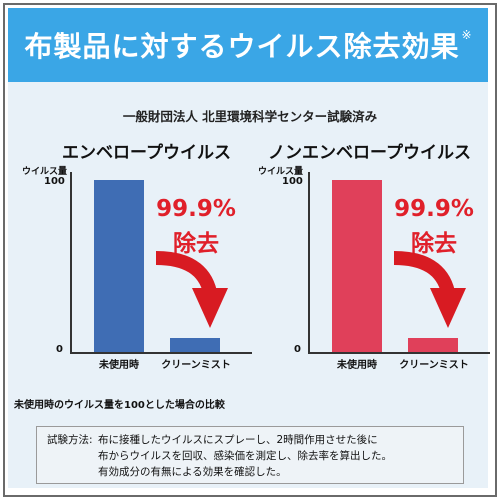 This screenshot has width=500, height=500. Describe the element at coordinates (357, 266) in the screenshot. I see `bar-unused-nonenvelope` at that location.